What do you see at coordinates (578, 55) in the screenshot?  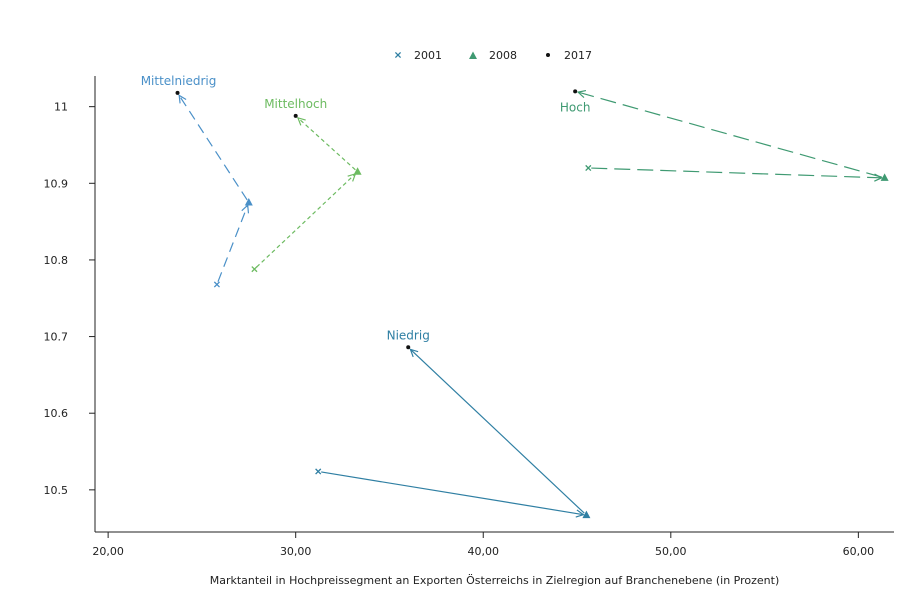 I see `legend-label: 2017` at bounding box center [578, 55].